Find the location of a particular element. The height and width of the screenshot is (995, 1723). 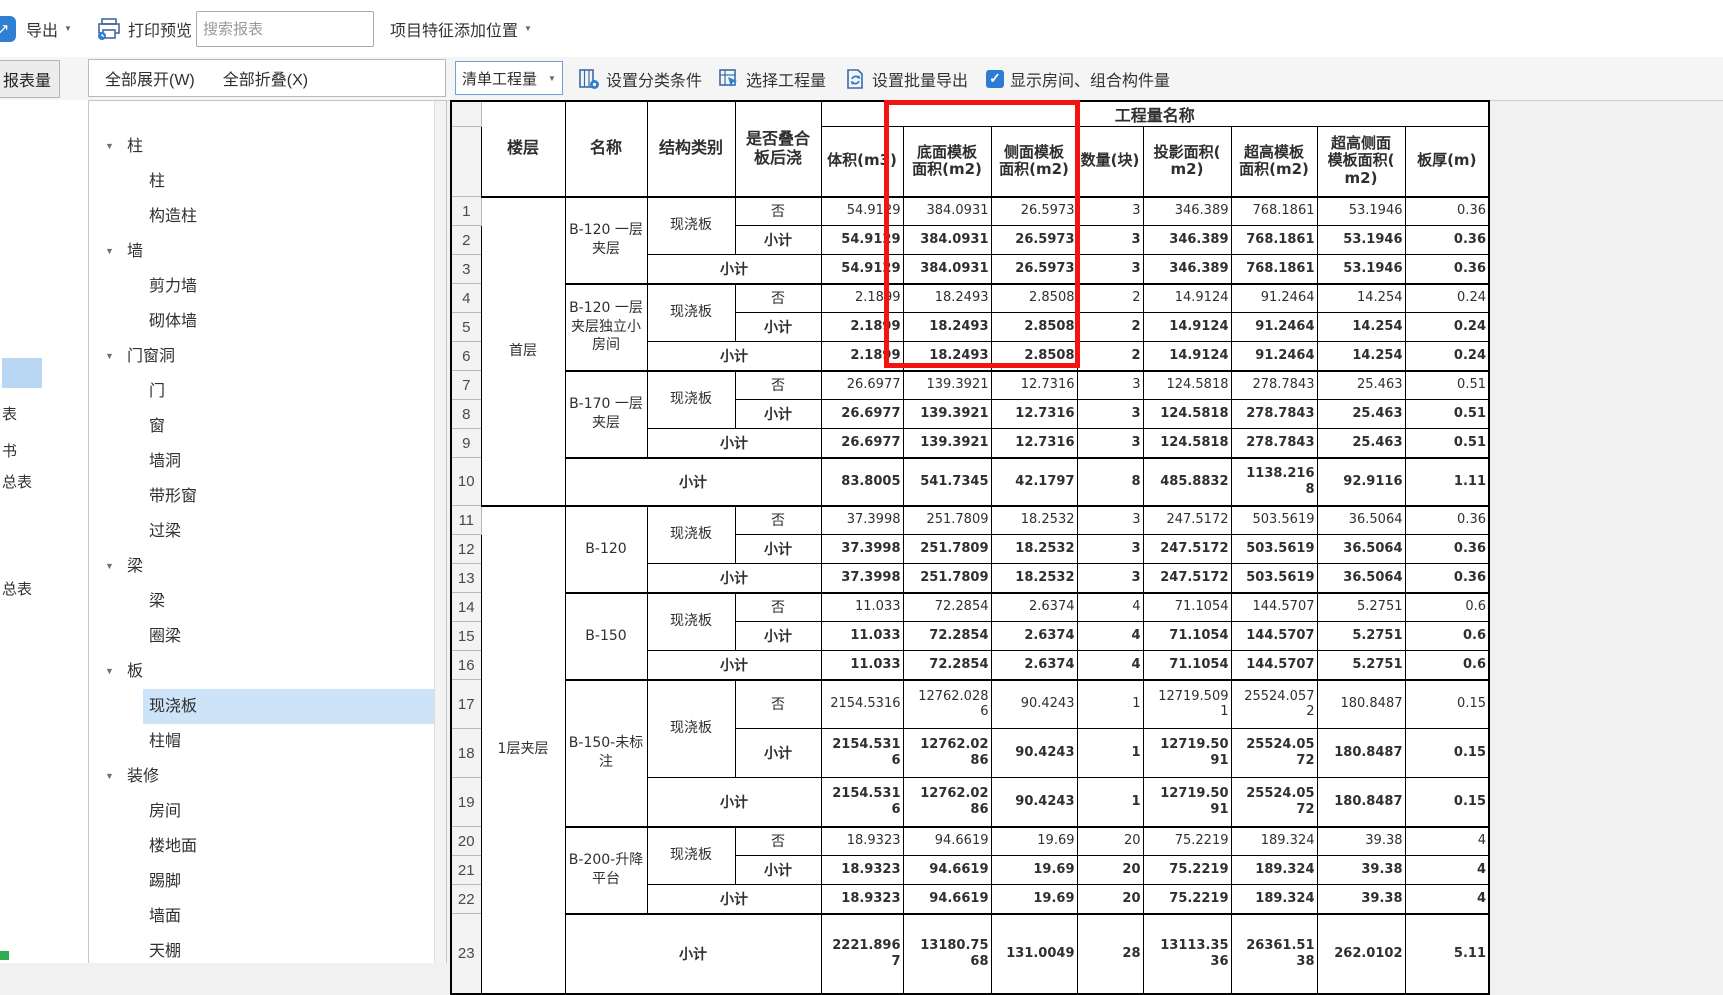

row-number: 18 is located at coordinates (466, 753).